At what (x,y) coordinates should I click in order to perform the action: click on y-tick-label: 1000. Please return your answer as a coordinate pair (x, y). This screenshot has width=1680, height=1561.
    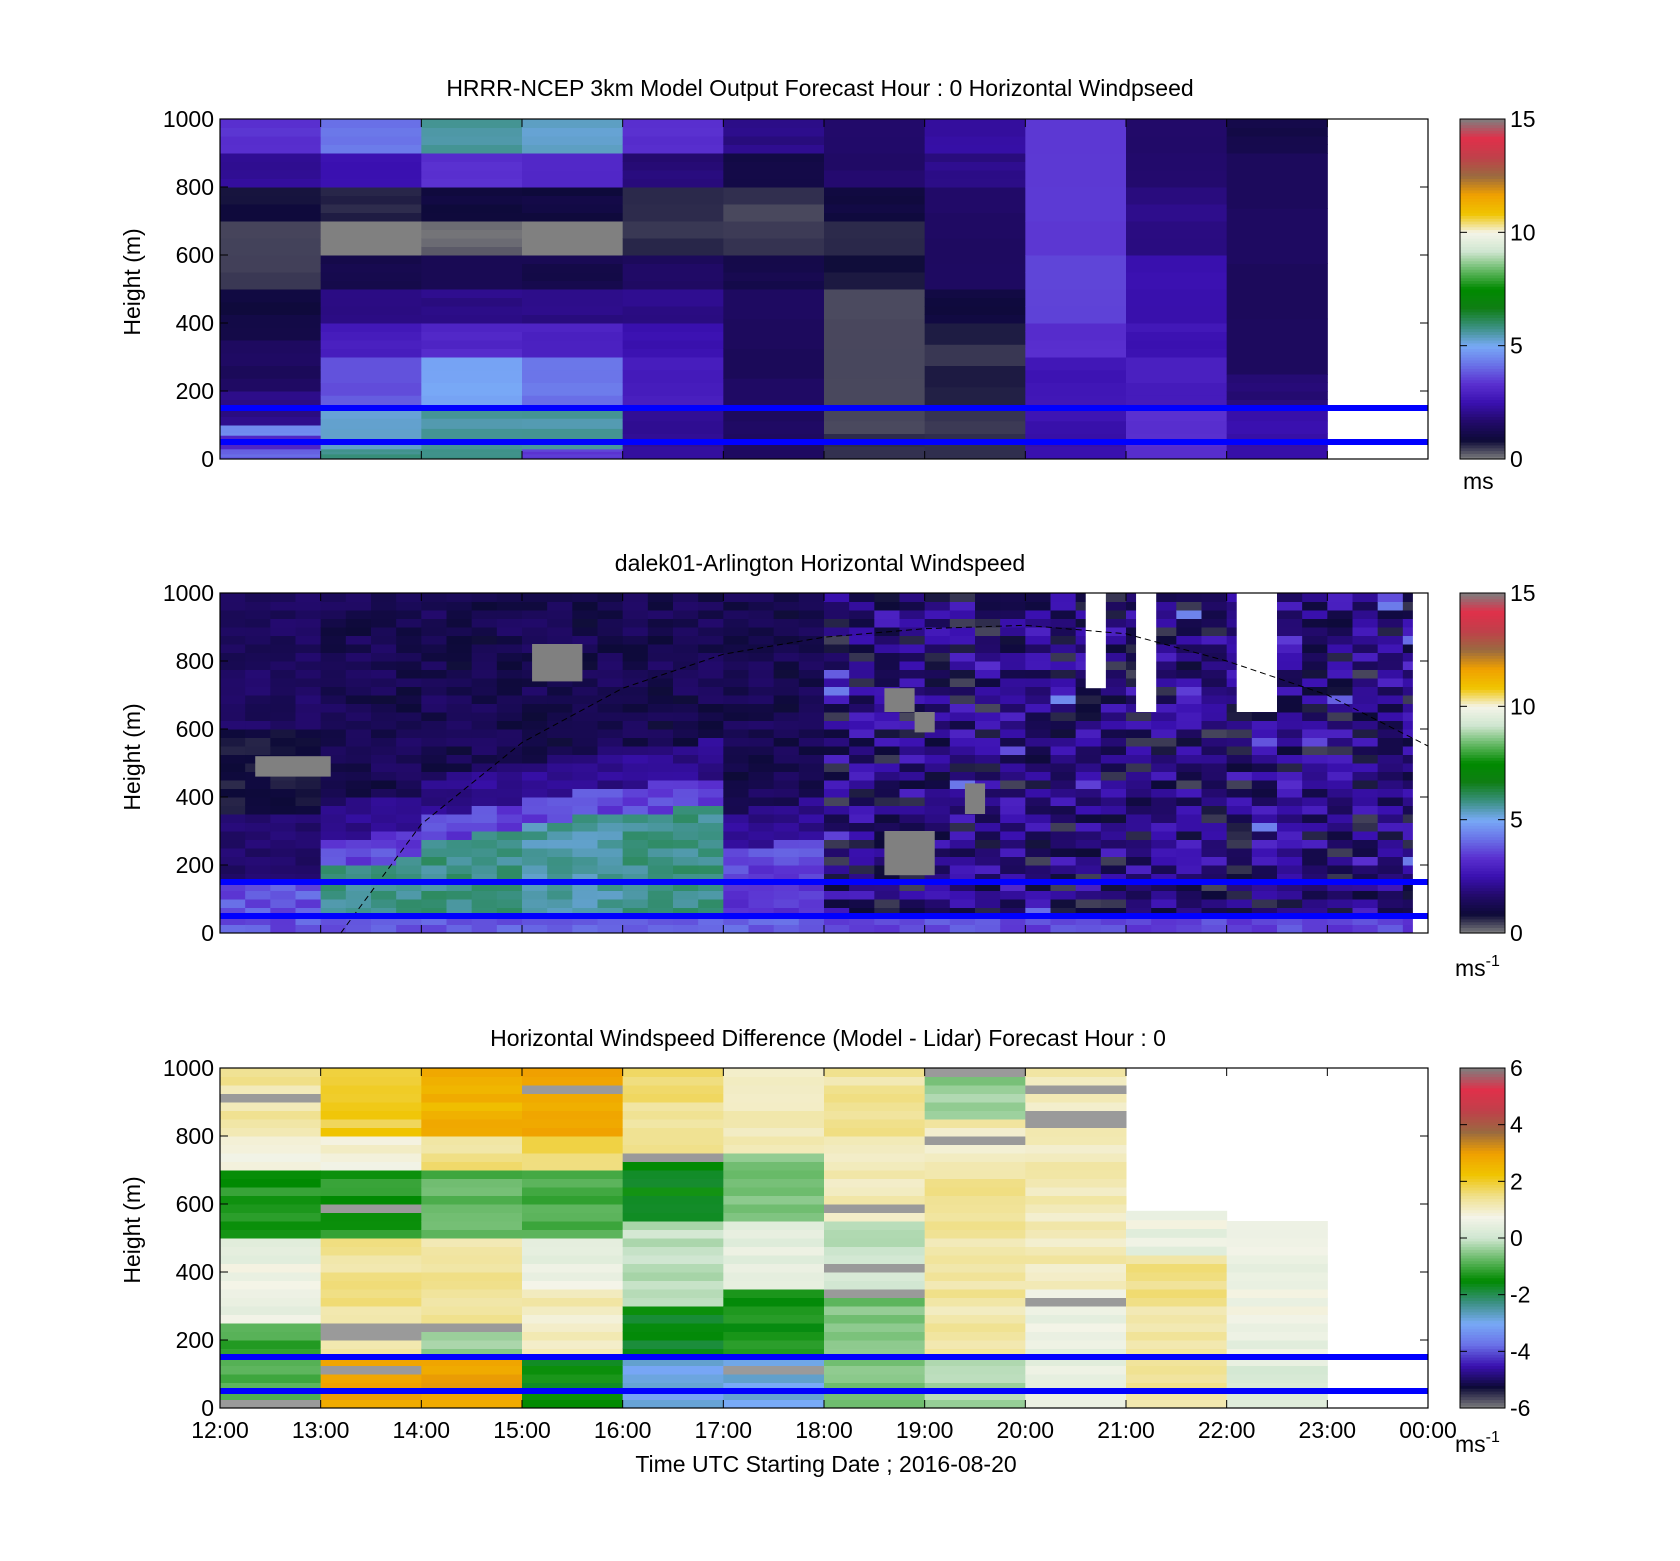
    Looking at the image, I should click on (188, 593).